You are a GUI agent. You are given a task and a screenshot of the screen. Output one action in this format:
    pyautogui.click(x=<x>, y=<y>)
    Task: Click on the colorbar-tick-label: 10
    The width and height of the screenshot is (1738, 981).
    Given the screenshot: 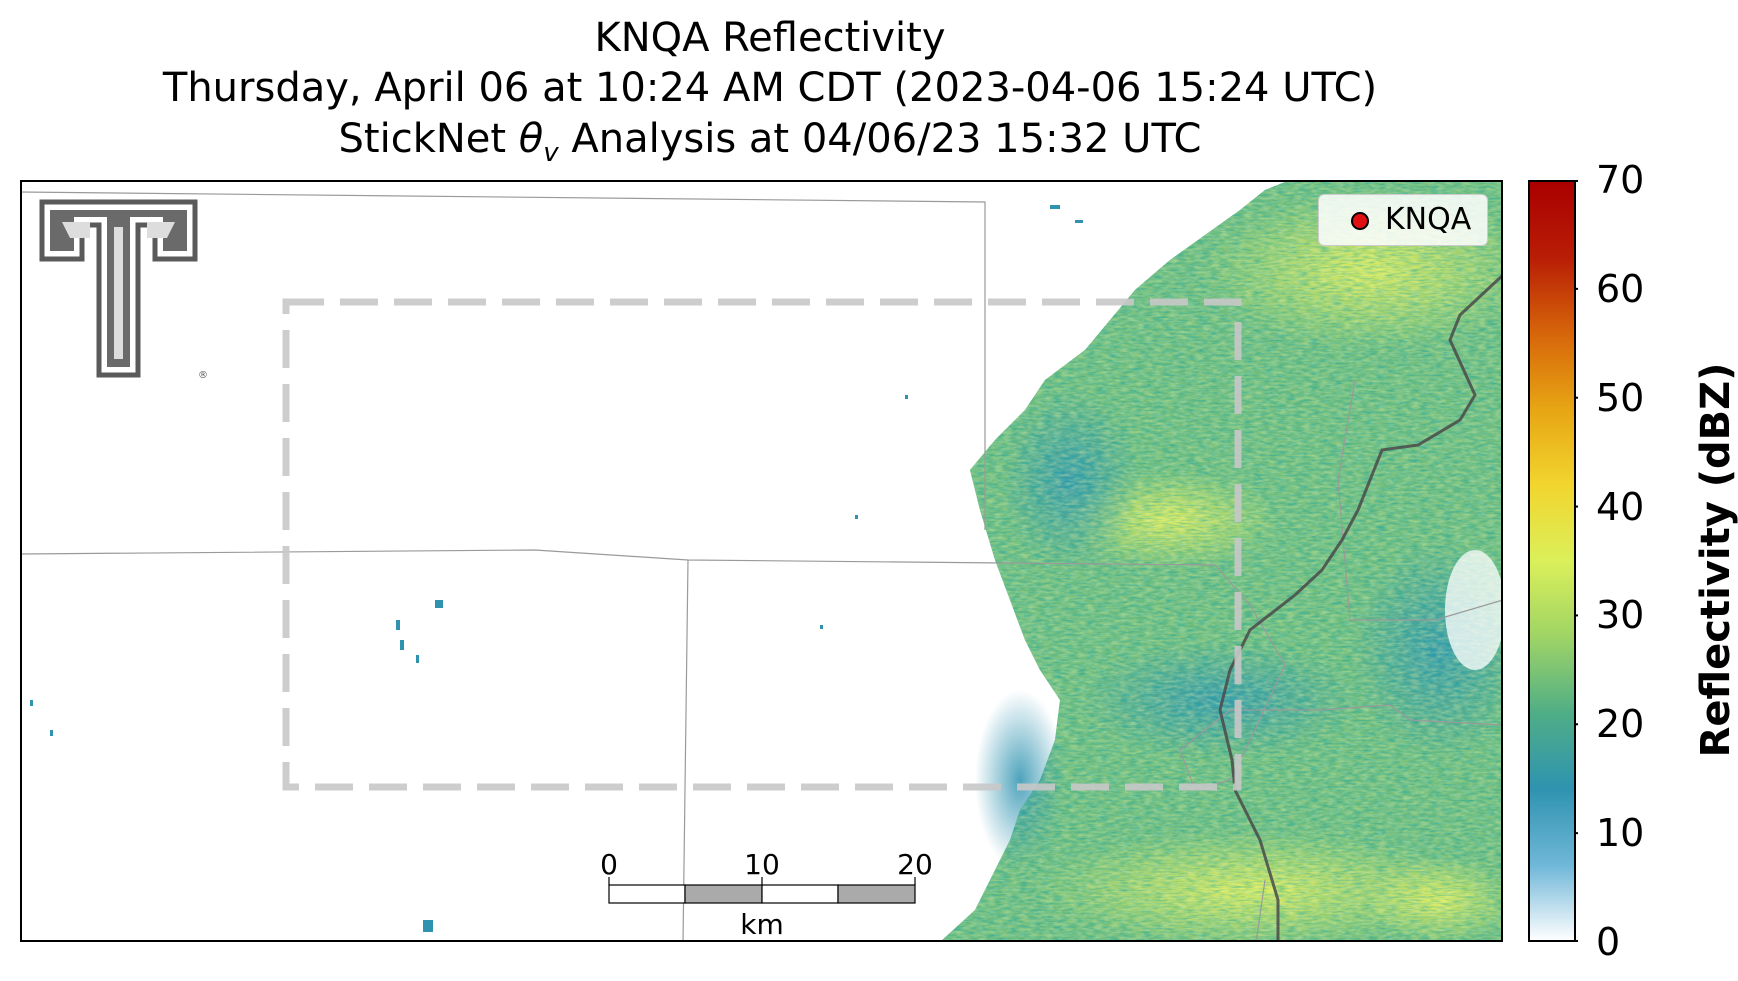 What is the action you would take?
    pyautogui.click(x=1620, y=833)
    